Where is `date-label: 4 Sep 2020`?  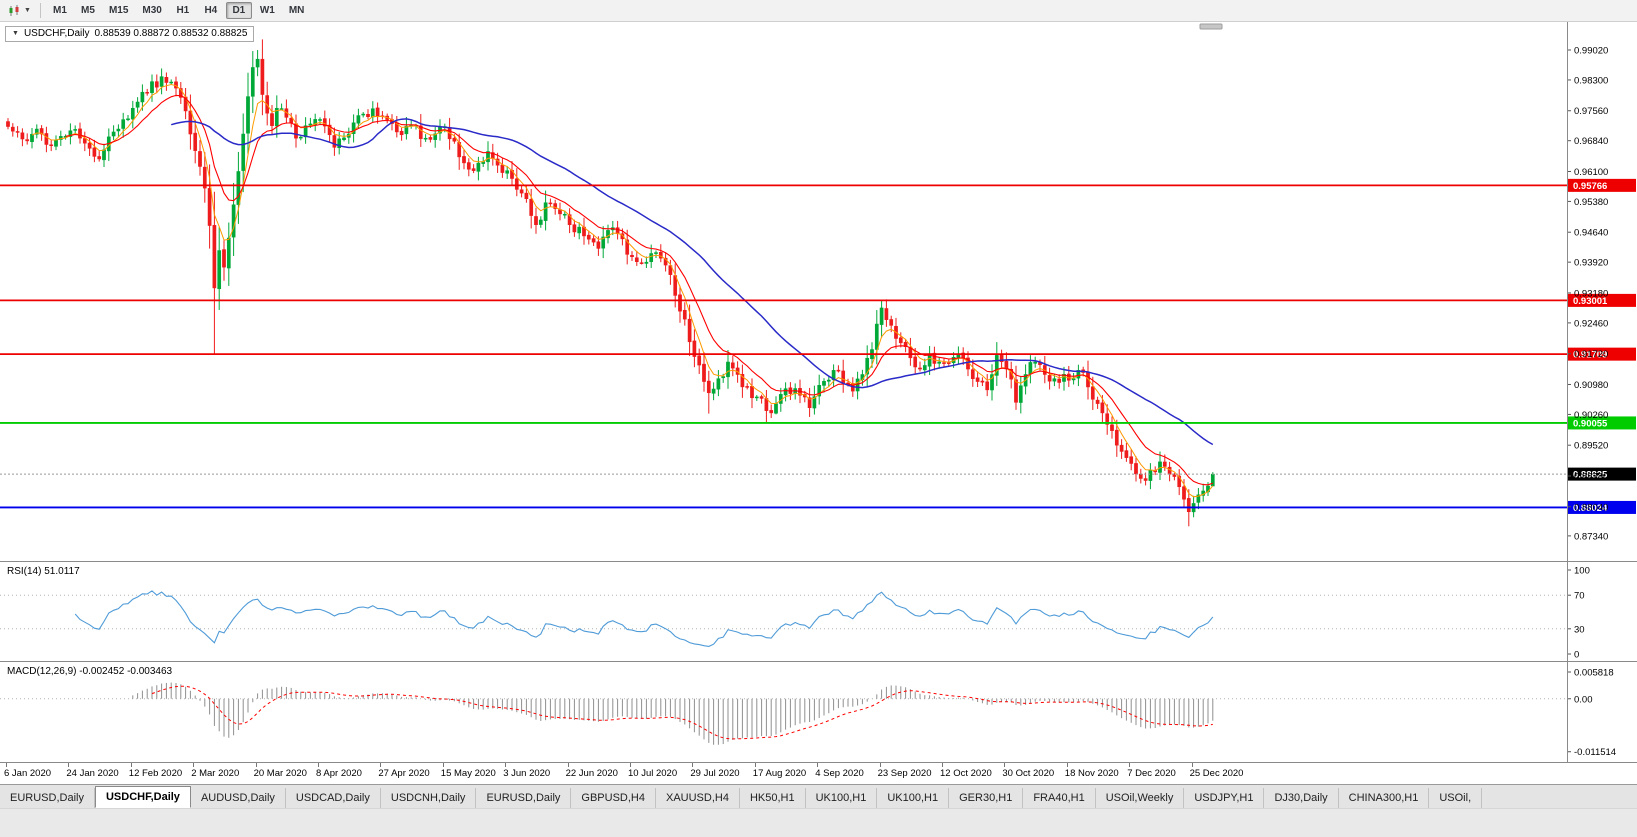
date-label: 4 Sep 2020 is located at coordinates (839, 773).